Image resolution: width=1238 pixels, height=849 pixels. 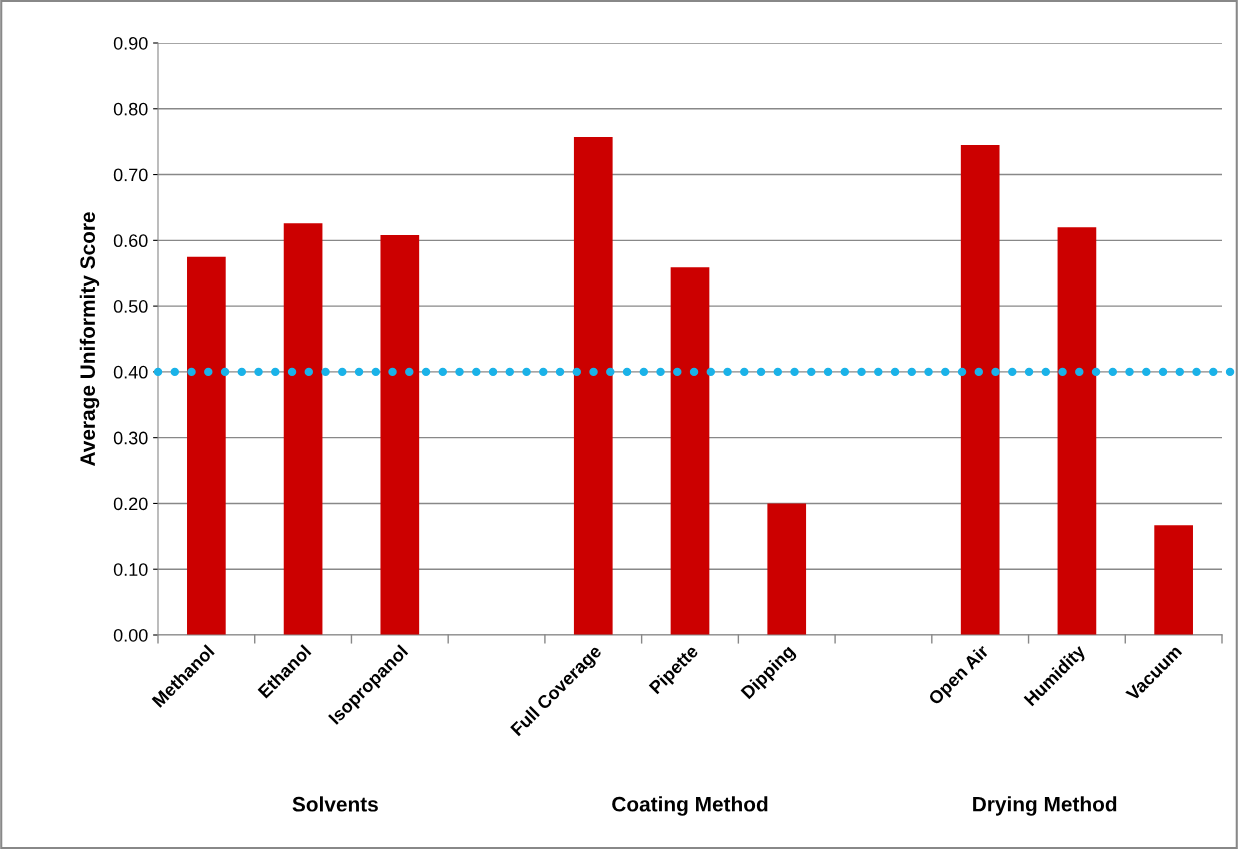 I want to click on y-tick-label: 0.20, so click(x=130, y=504).